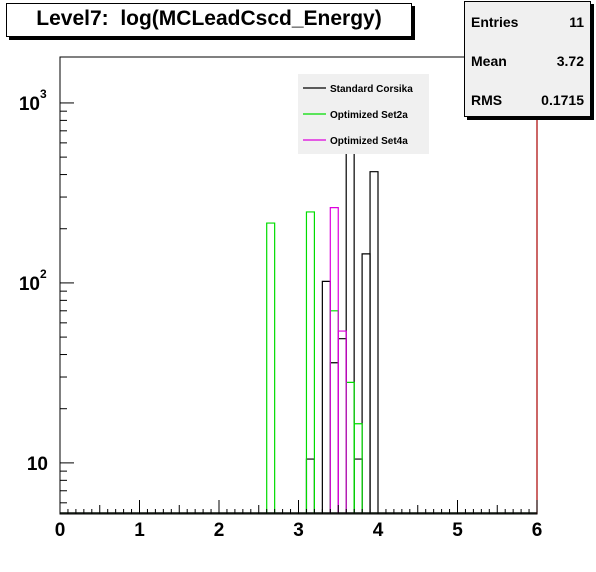 This screenshot has width=596, height=572. I want to click on stats-rms-label: RMS, so click(487, 100).